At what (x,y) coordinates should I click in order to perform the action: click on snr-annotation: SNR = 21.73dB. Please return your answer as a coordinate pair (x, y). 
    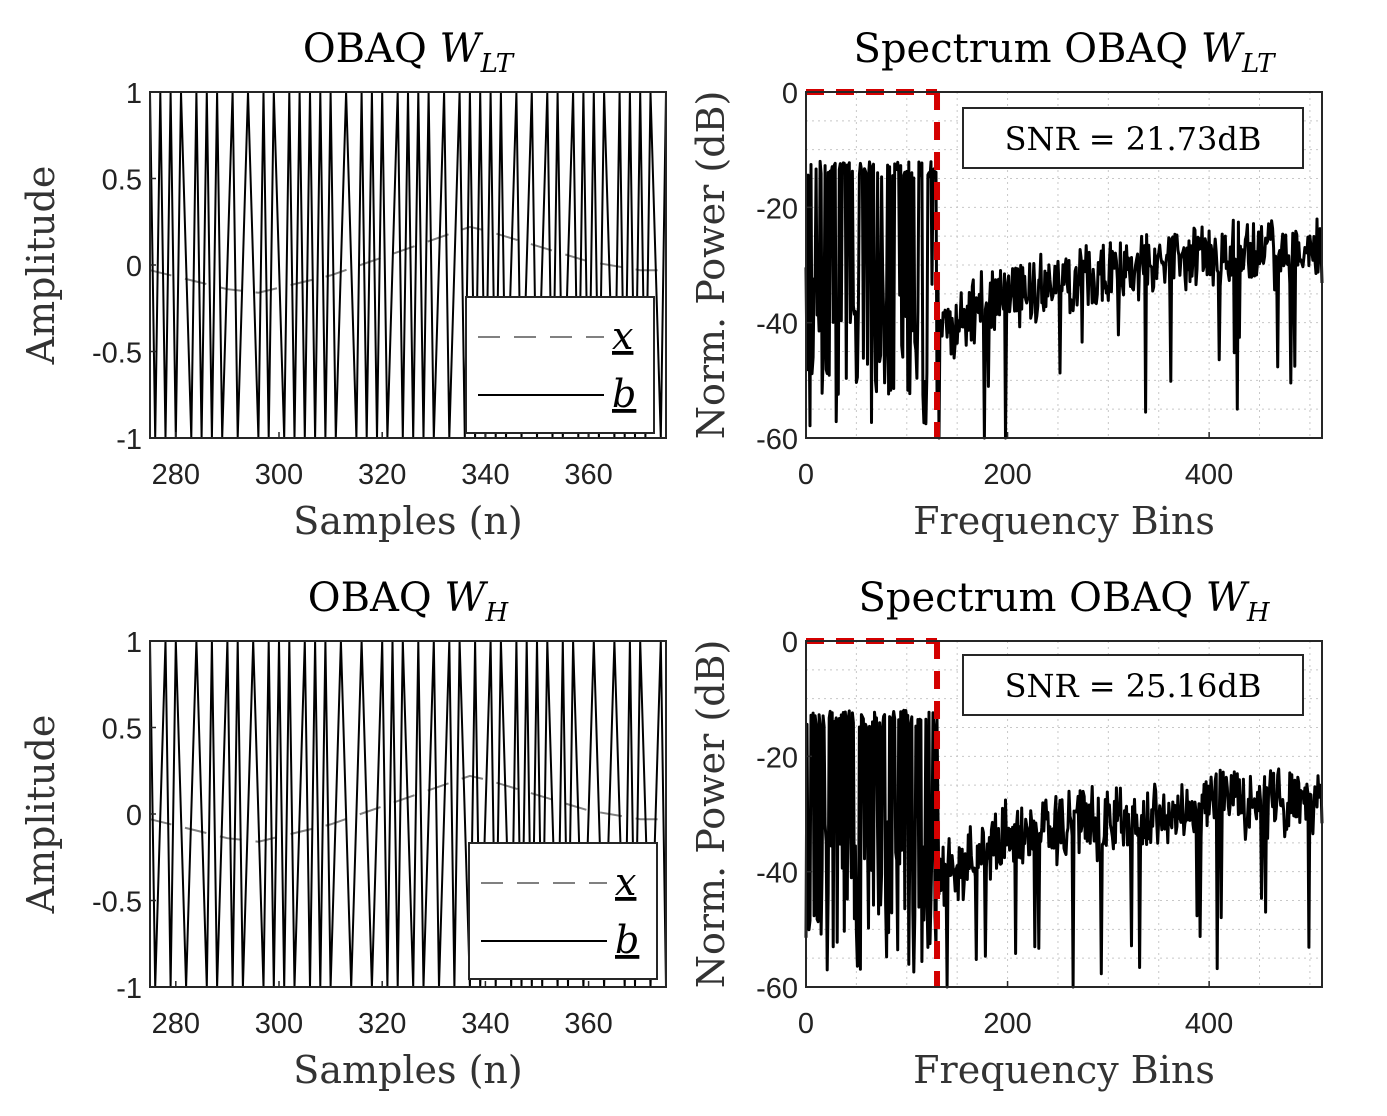
    Looking at the image, I should click on (1133, 138).